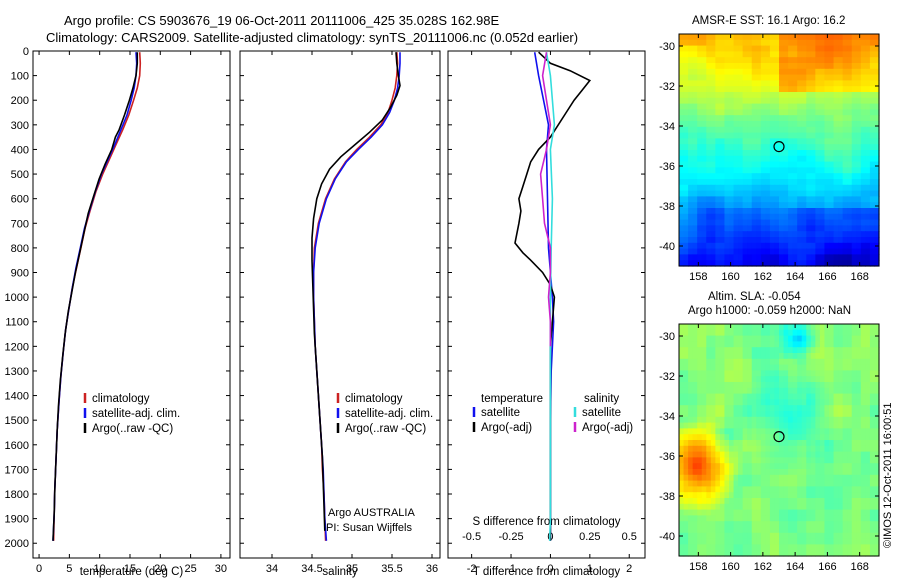 The image size is (900, 580). I want to click on heatmap-cells, so click(779, 440).